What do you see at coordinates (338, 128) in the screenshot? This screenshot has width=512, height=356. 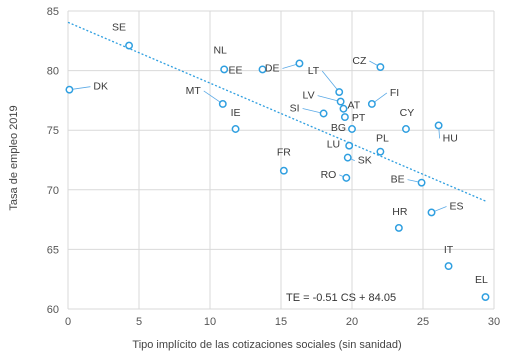 I see `point-label-bg: BG` at bounding box center [338, 128].